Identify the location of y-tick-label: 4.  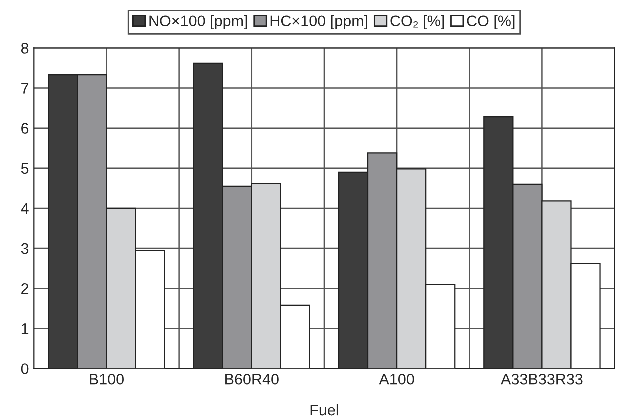
(25, 208).